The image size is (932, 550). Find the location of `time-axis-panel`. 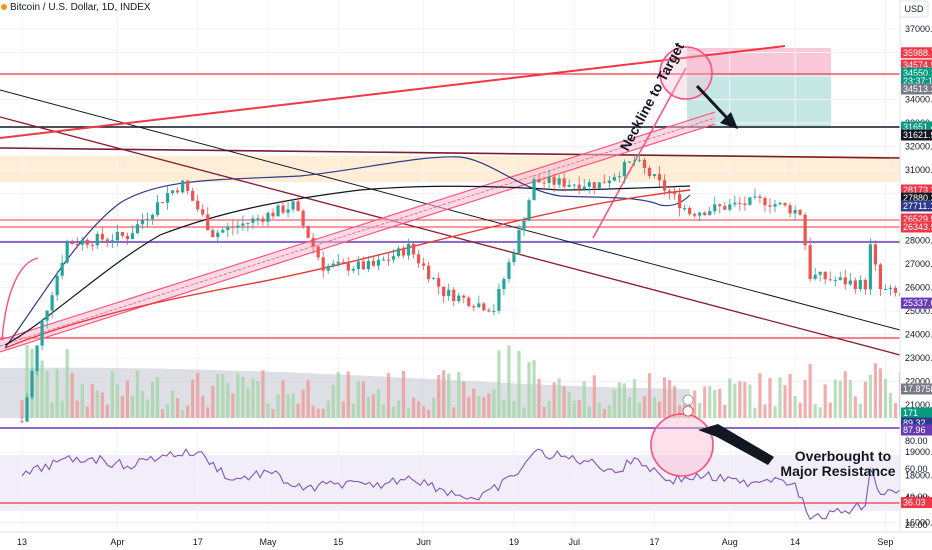

time-axis-panel is located at coordinates (466, 541).